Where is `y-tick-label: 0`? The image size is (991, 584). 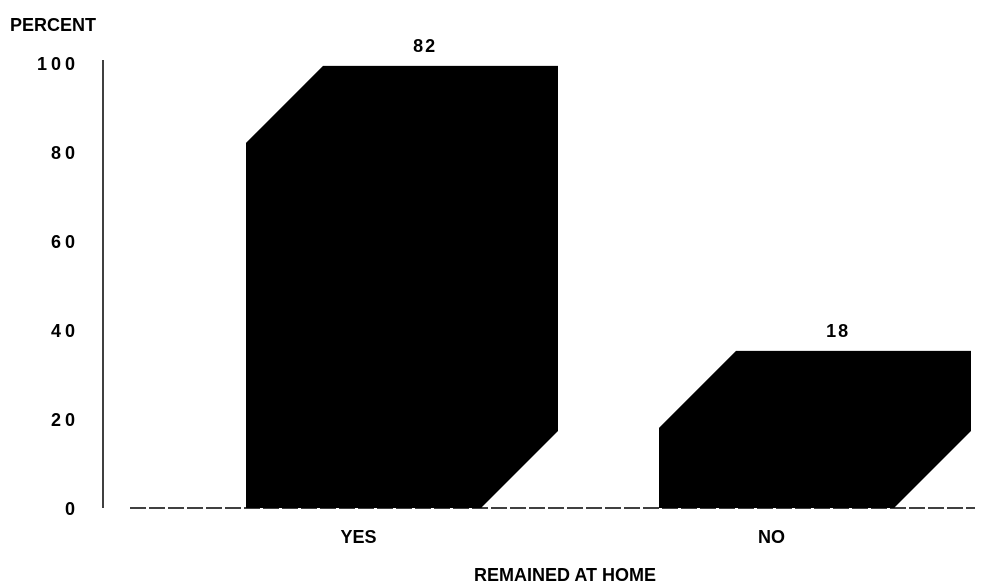
y-tick-label: 0 is located at coordinates (72, 509).